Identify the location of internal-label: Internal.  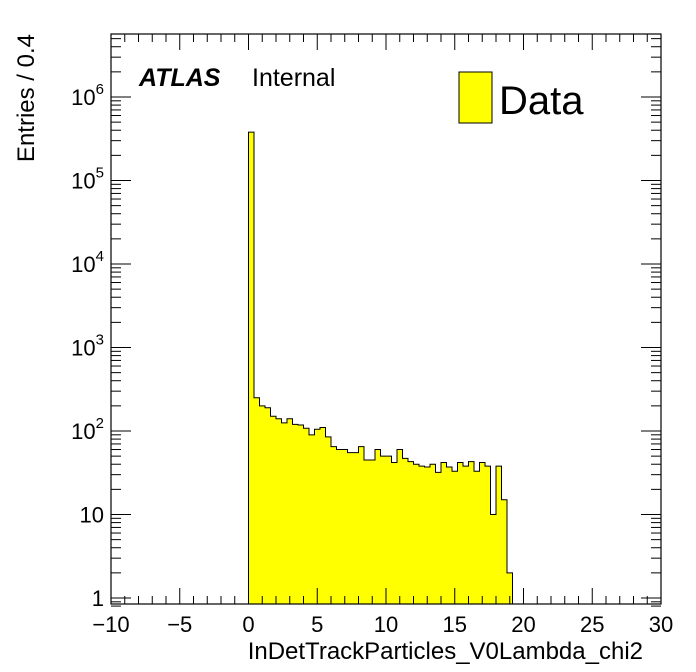
(293, 78).